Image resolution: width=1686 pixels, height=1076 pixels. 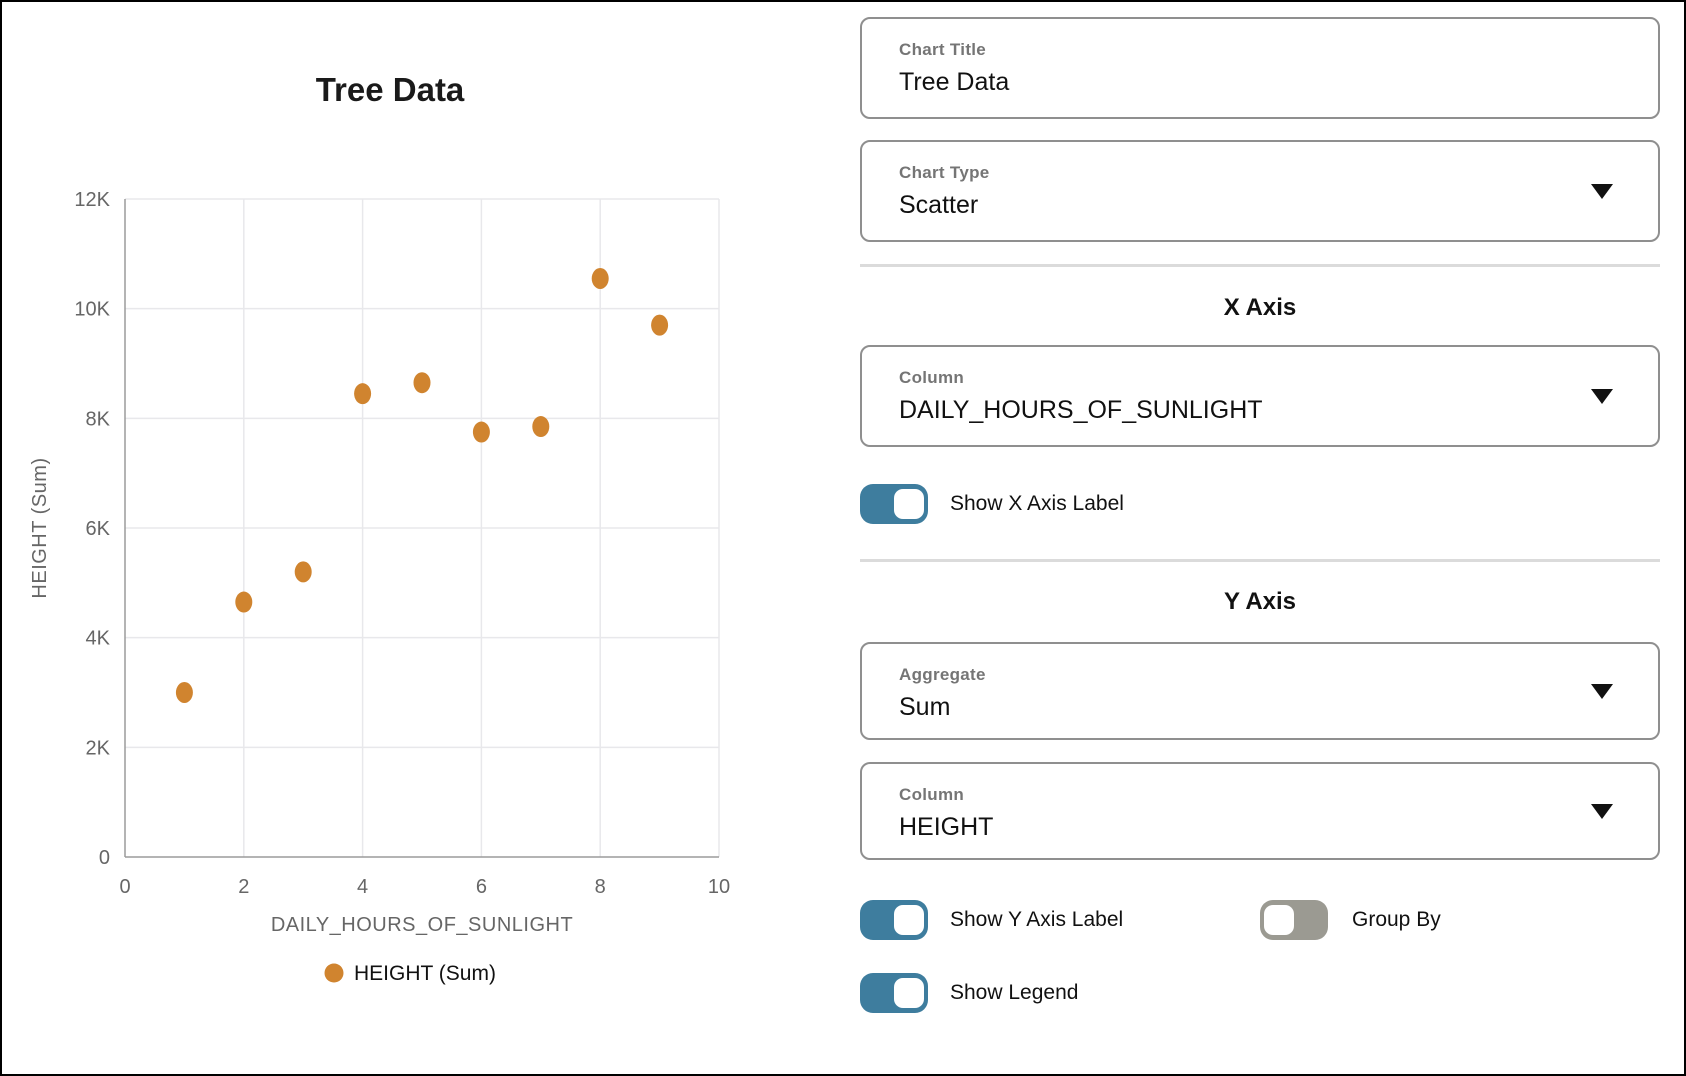 What do you see at coordinates (390, 89) in the screenshot?
I see `chart-title: Tree Data` at bounding box center [390, 89].